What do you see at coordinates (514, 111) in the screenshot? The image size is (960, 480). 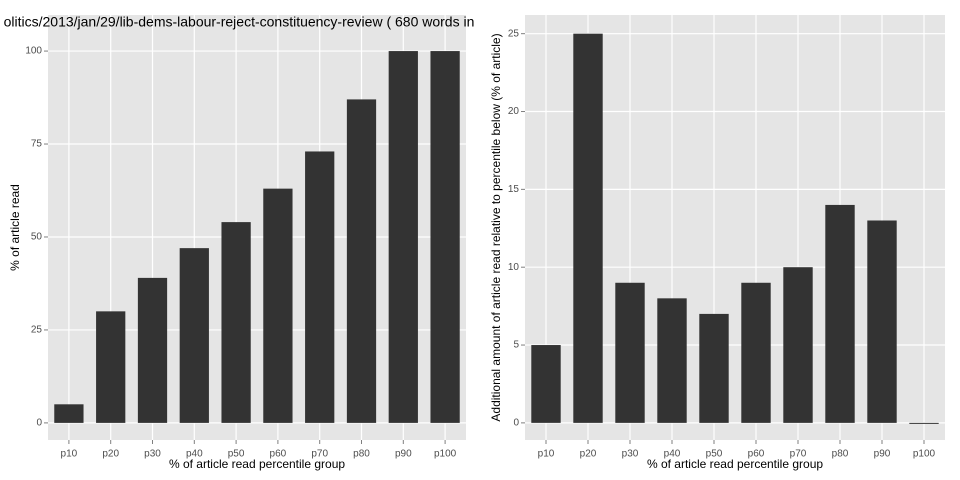 I see `y-tick-label: 20` at bounding box center [514, 111].